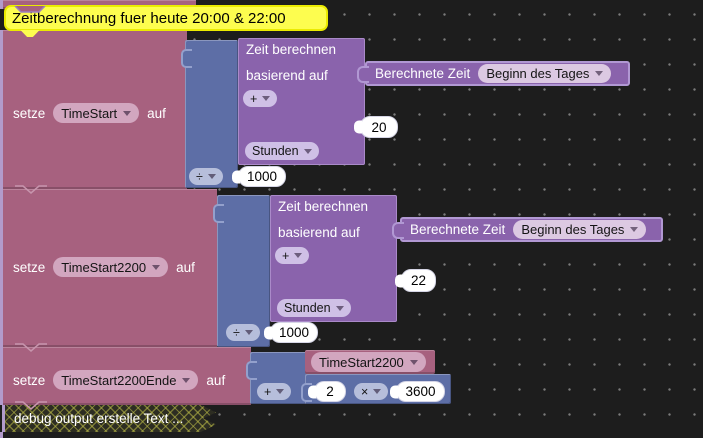  Describe the element at coordinates (274, 391) in the screenshot. I see `add-operator-dropdown: +` at that location.